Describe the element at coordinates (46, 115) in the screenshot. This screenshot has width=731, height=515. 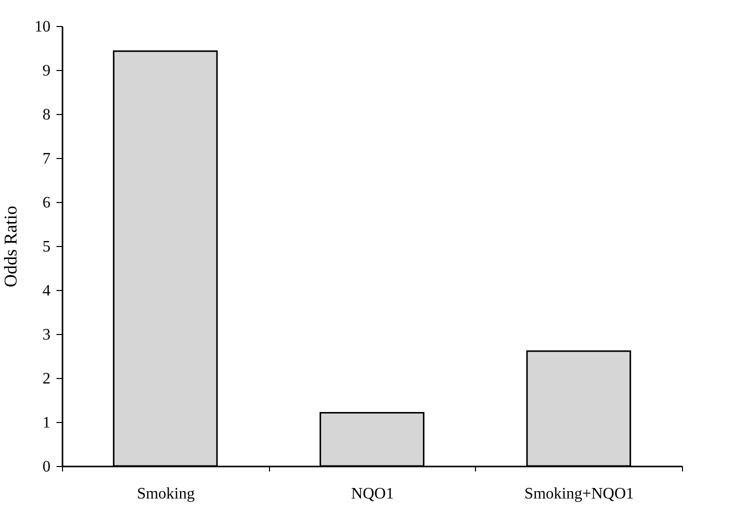
I see `y-tick-label: 8` at that location.